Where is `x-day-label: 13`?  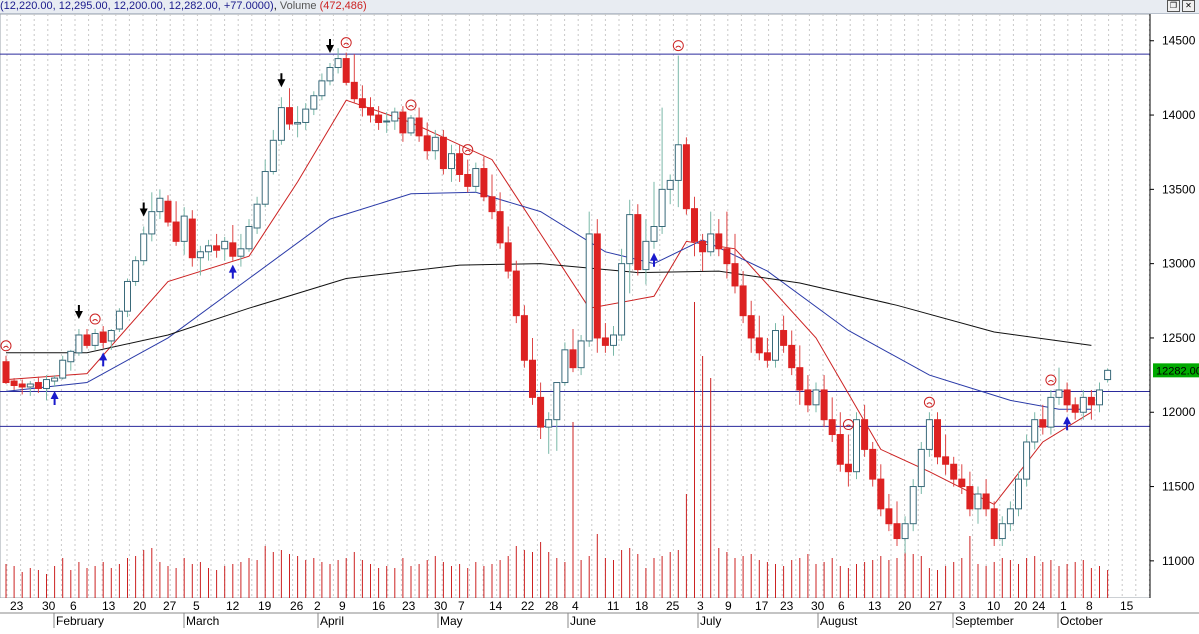 x-day-label: 13 is located at coordinates (875, 606).